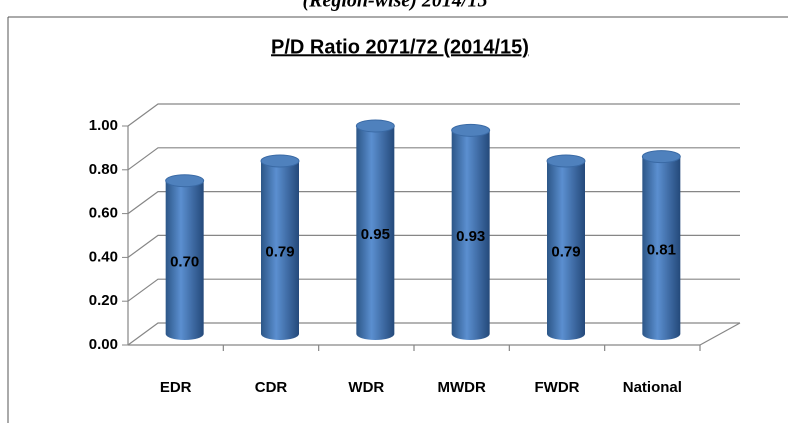 This screenshot has height=423, width=788. Describe the element at coordinates (557, 387) in the screenshot. I see `x-tick-label: FWDR` at that location.